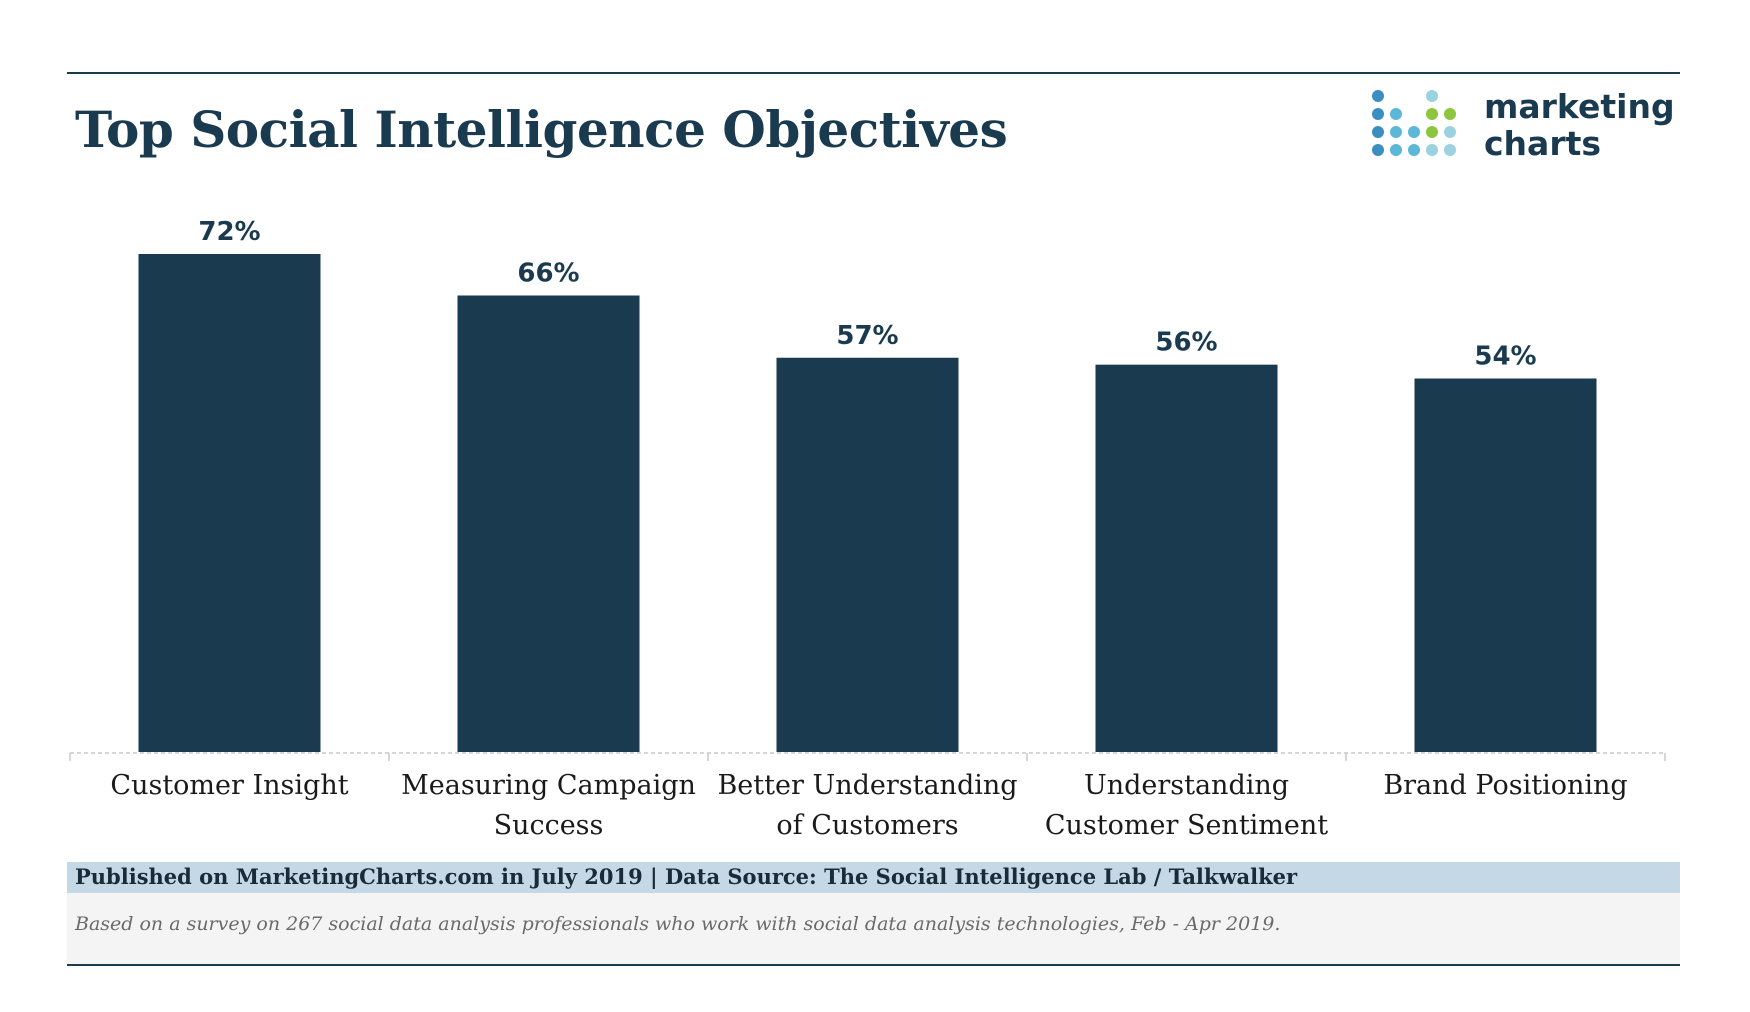 The width and height of the screenshot is (1750, 1012). What do you see at coordinates (867, 336) in the screenshot?
I see `data-label: 57%` at bounding box center [867, 336].